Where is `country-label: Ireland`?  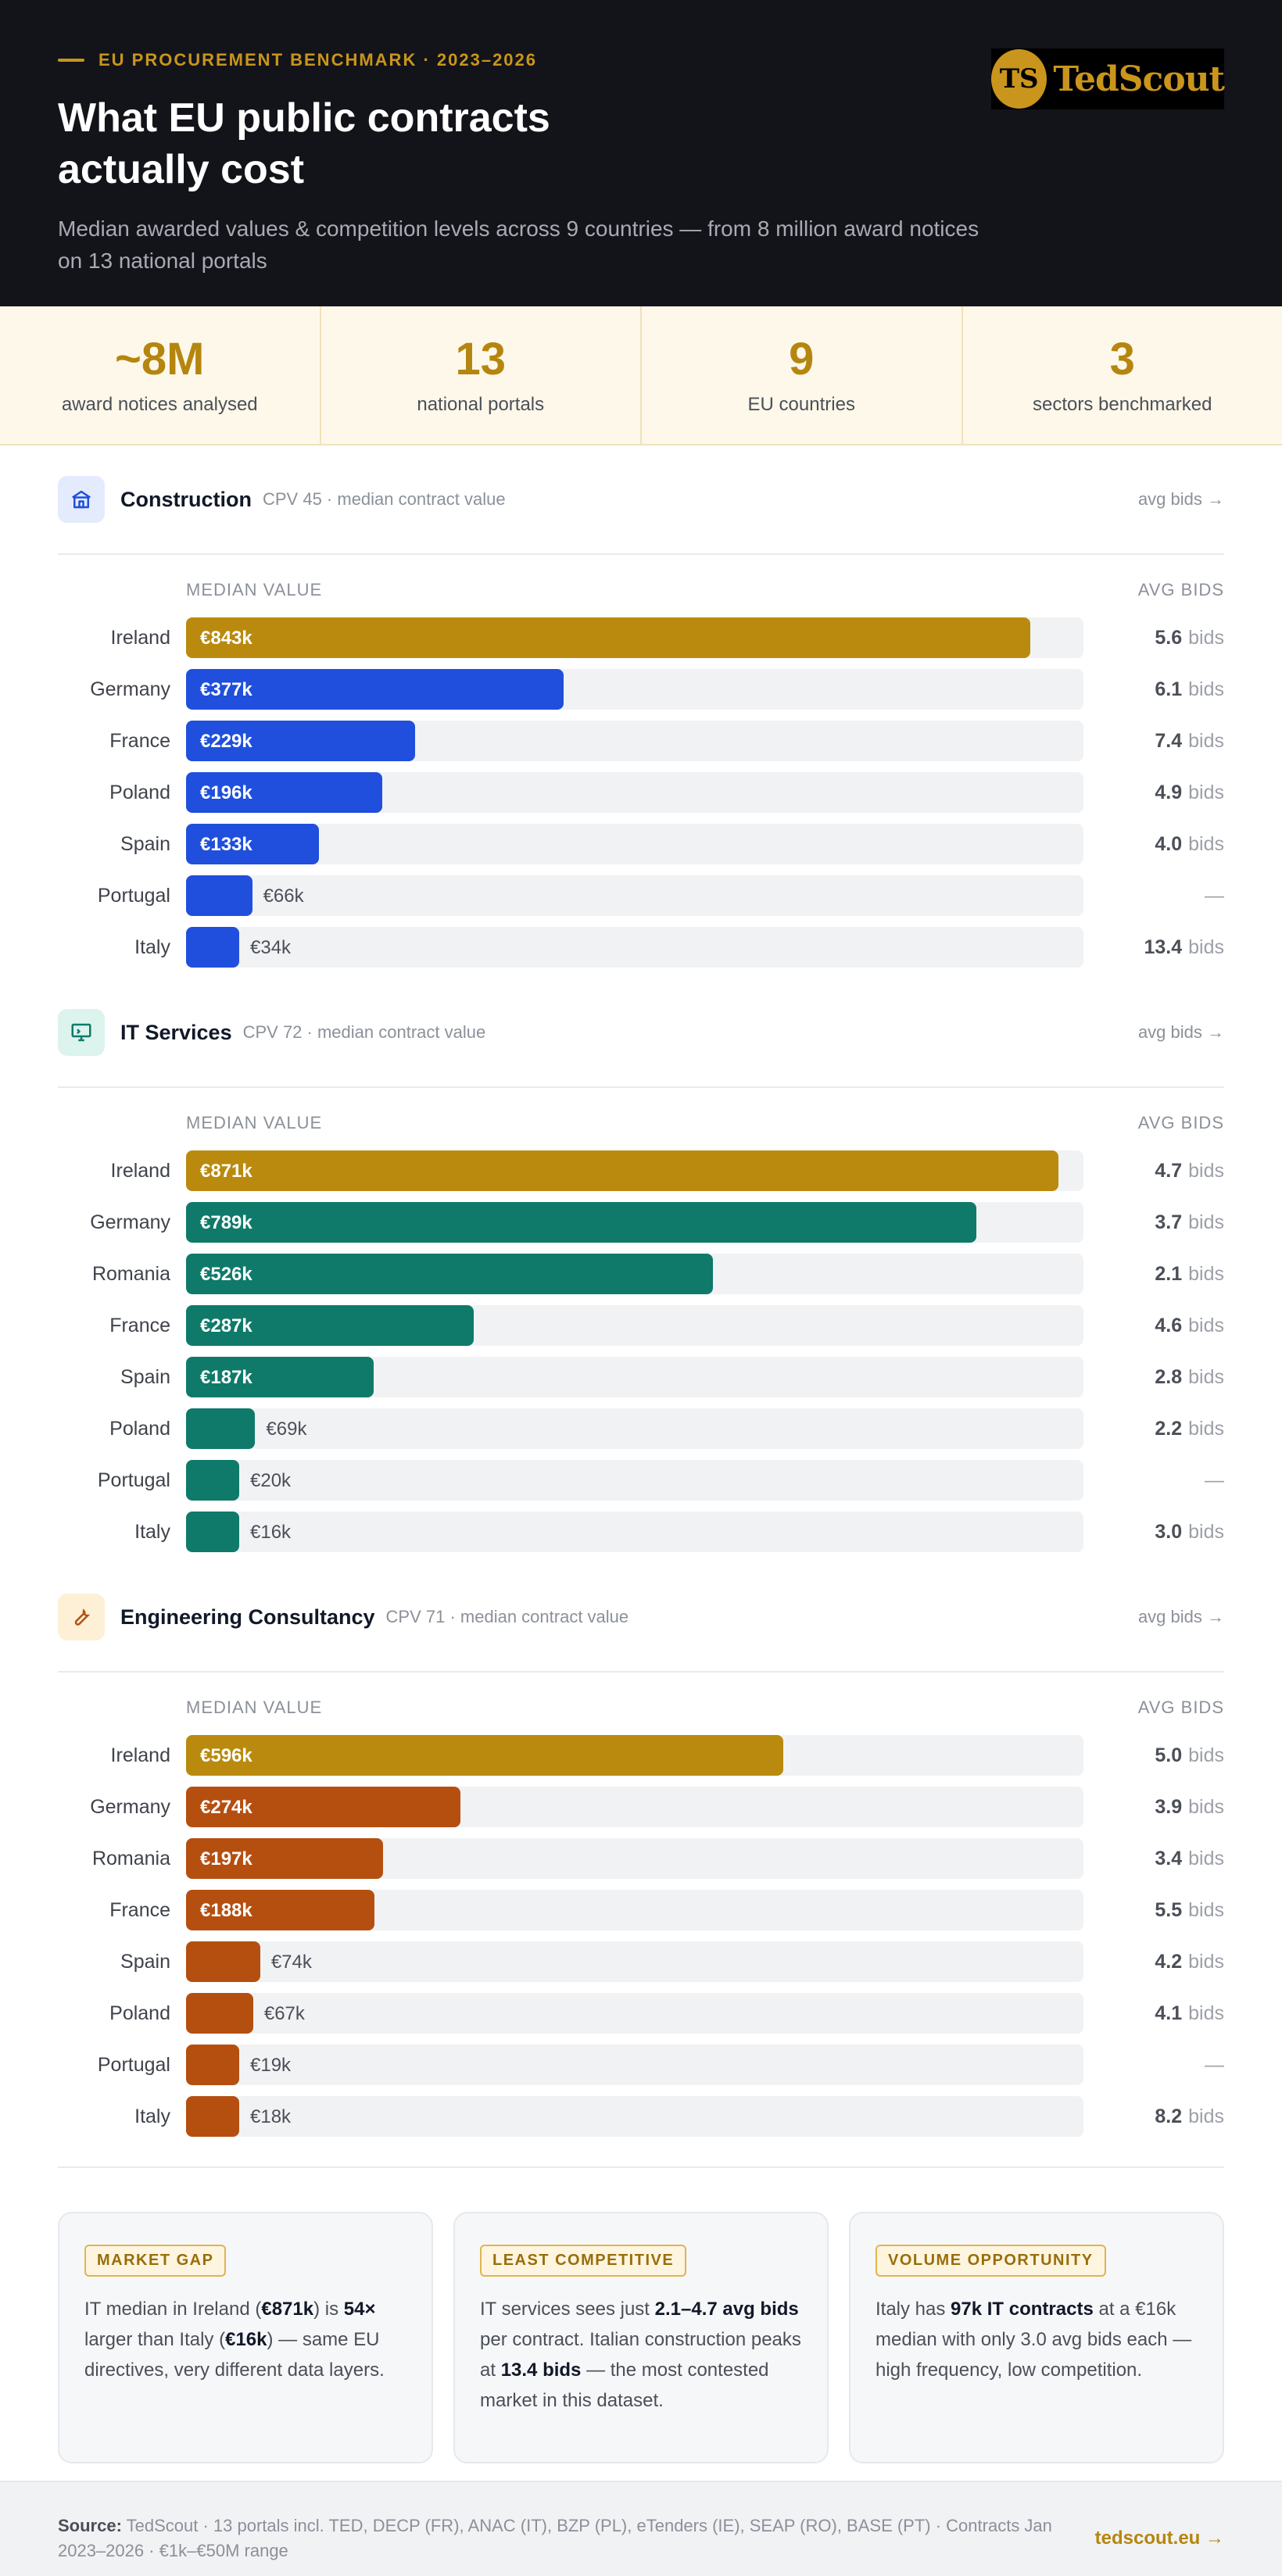
country-label: Ireland is located at coordinates (140, 1171).